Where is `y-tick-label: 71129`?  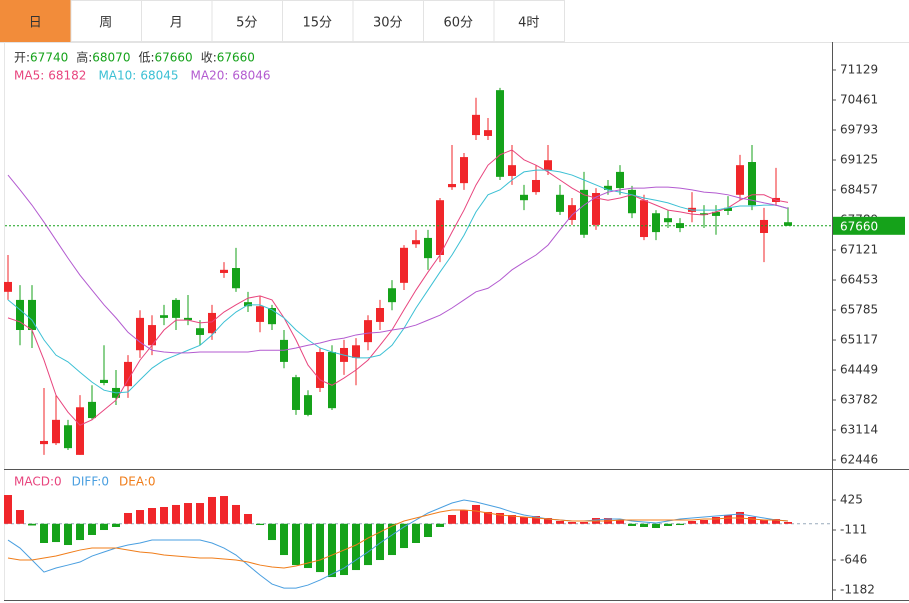 y-tick-label: 71129 is located at coordinates (859, 69).